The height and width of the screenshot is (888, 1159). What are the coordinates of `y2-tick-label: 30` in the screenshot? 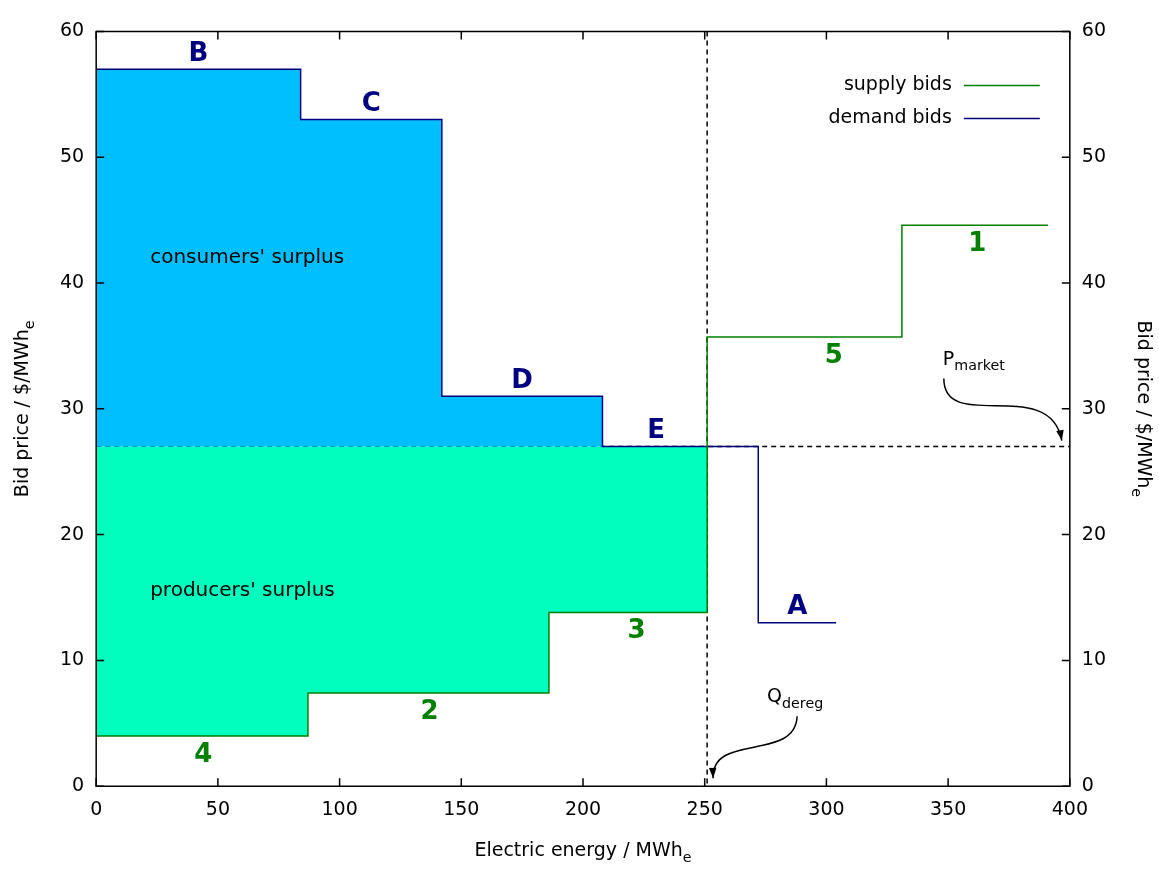 It's located at (1094, 406).